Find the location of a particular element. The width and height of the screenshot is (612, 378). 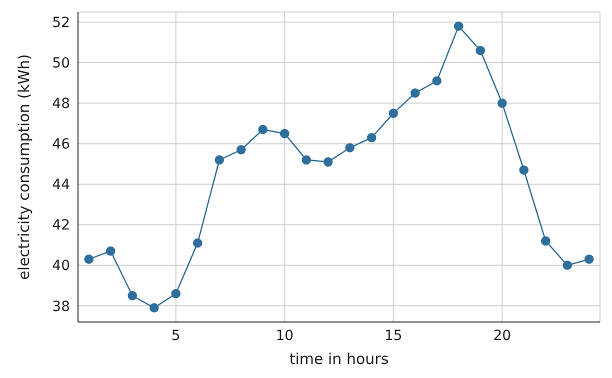

x-axis-title: time in hours is located at coordinates (339, 359).